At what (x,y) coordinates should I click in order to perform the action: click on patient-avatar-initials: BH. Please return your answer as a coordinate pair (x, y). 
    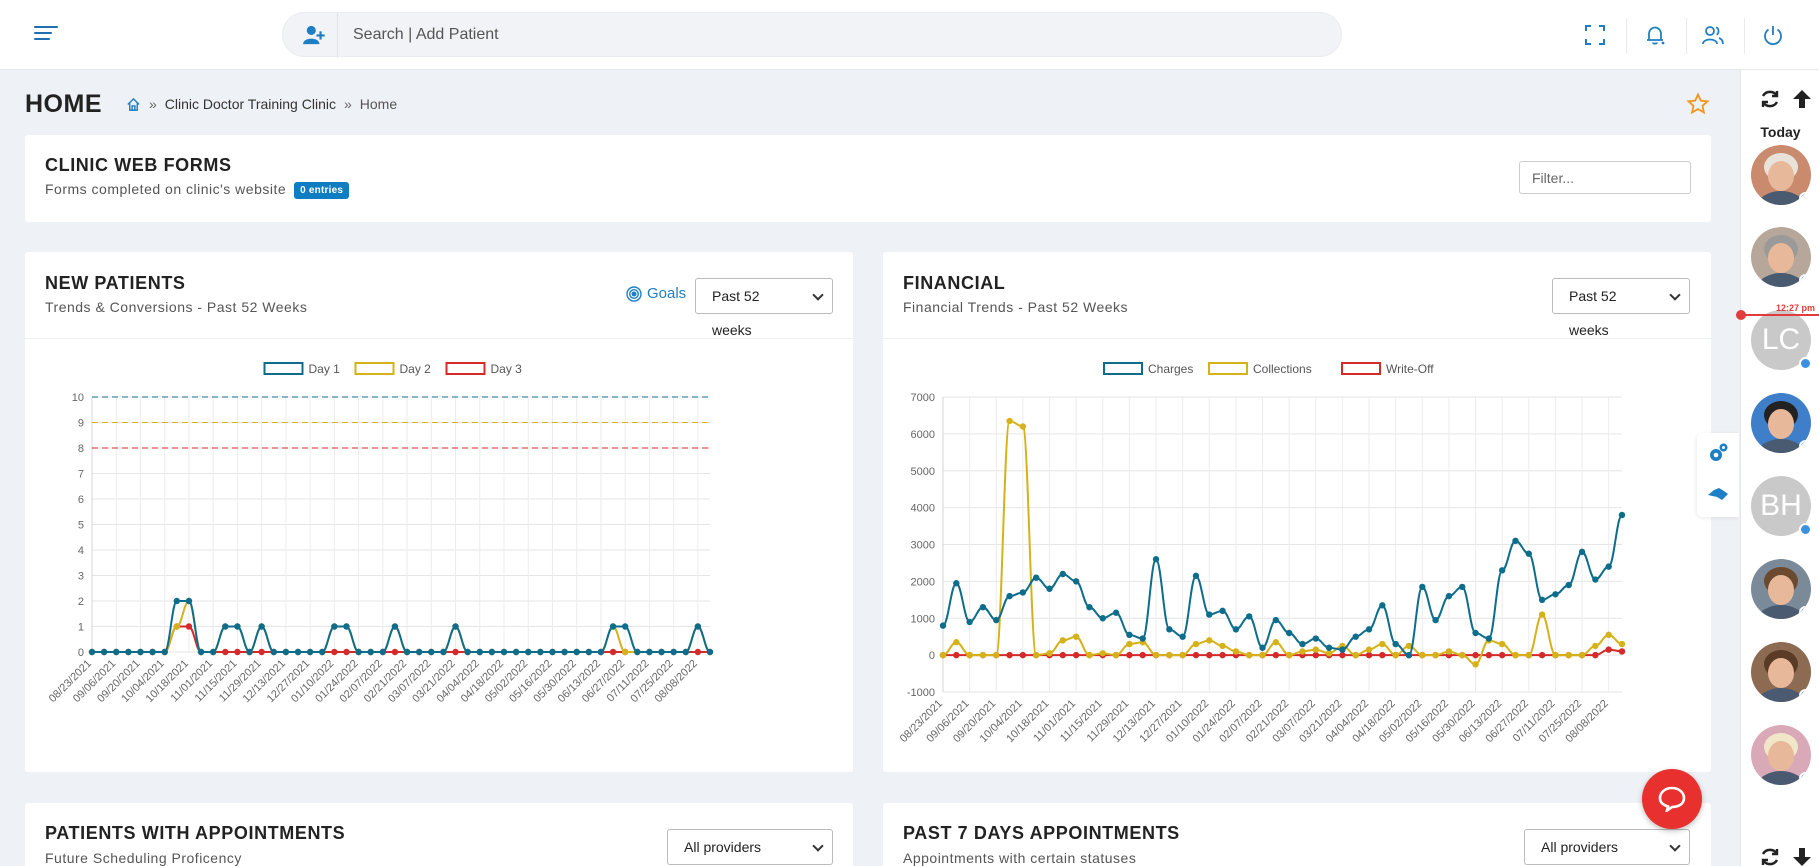
    Looking at the image, I should click on (1781, 506).